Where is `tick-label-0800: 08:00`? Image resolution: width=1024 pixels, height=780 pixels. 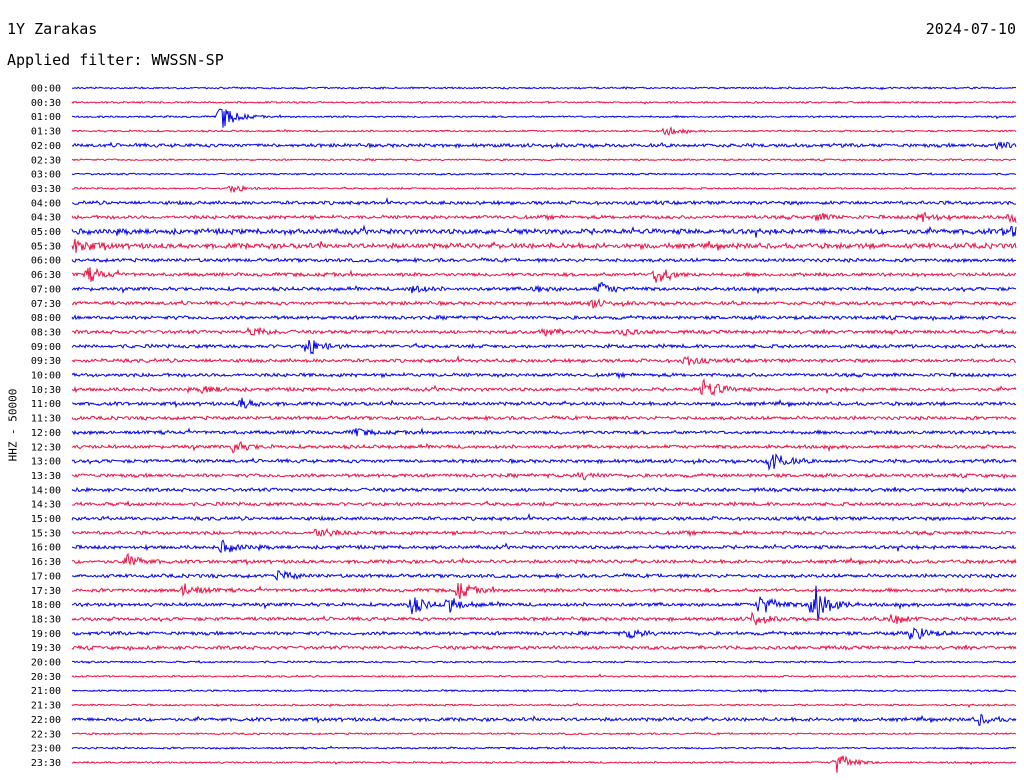
tick-label-0800: 08:00 is located at coordinates (46, 318).